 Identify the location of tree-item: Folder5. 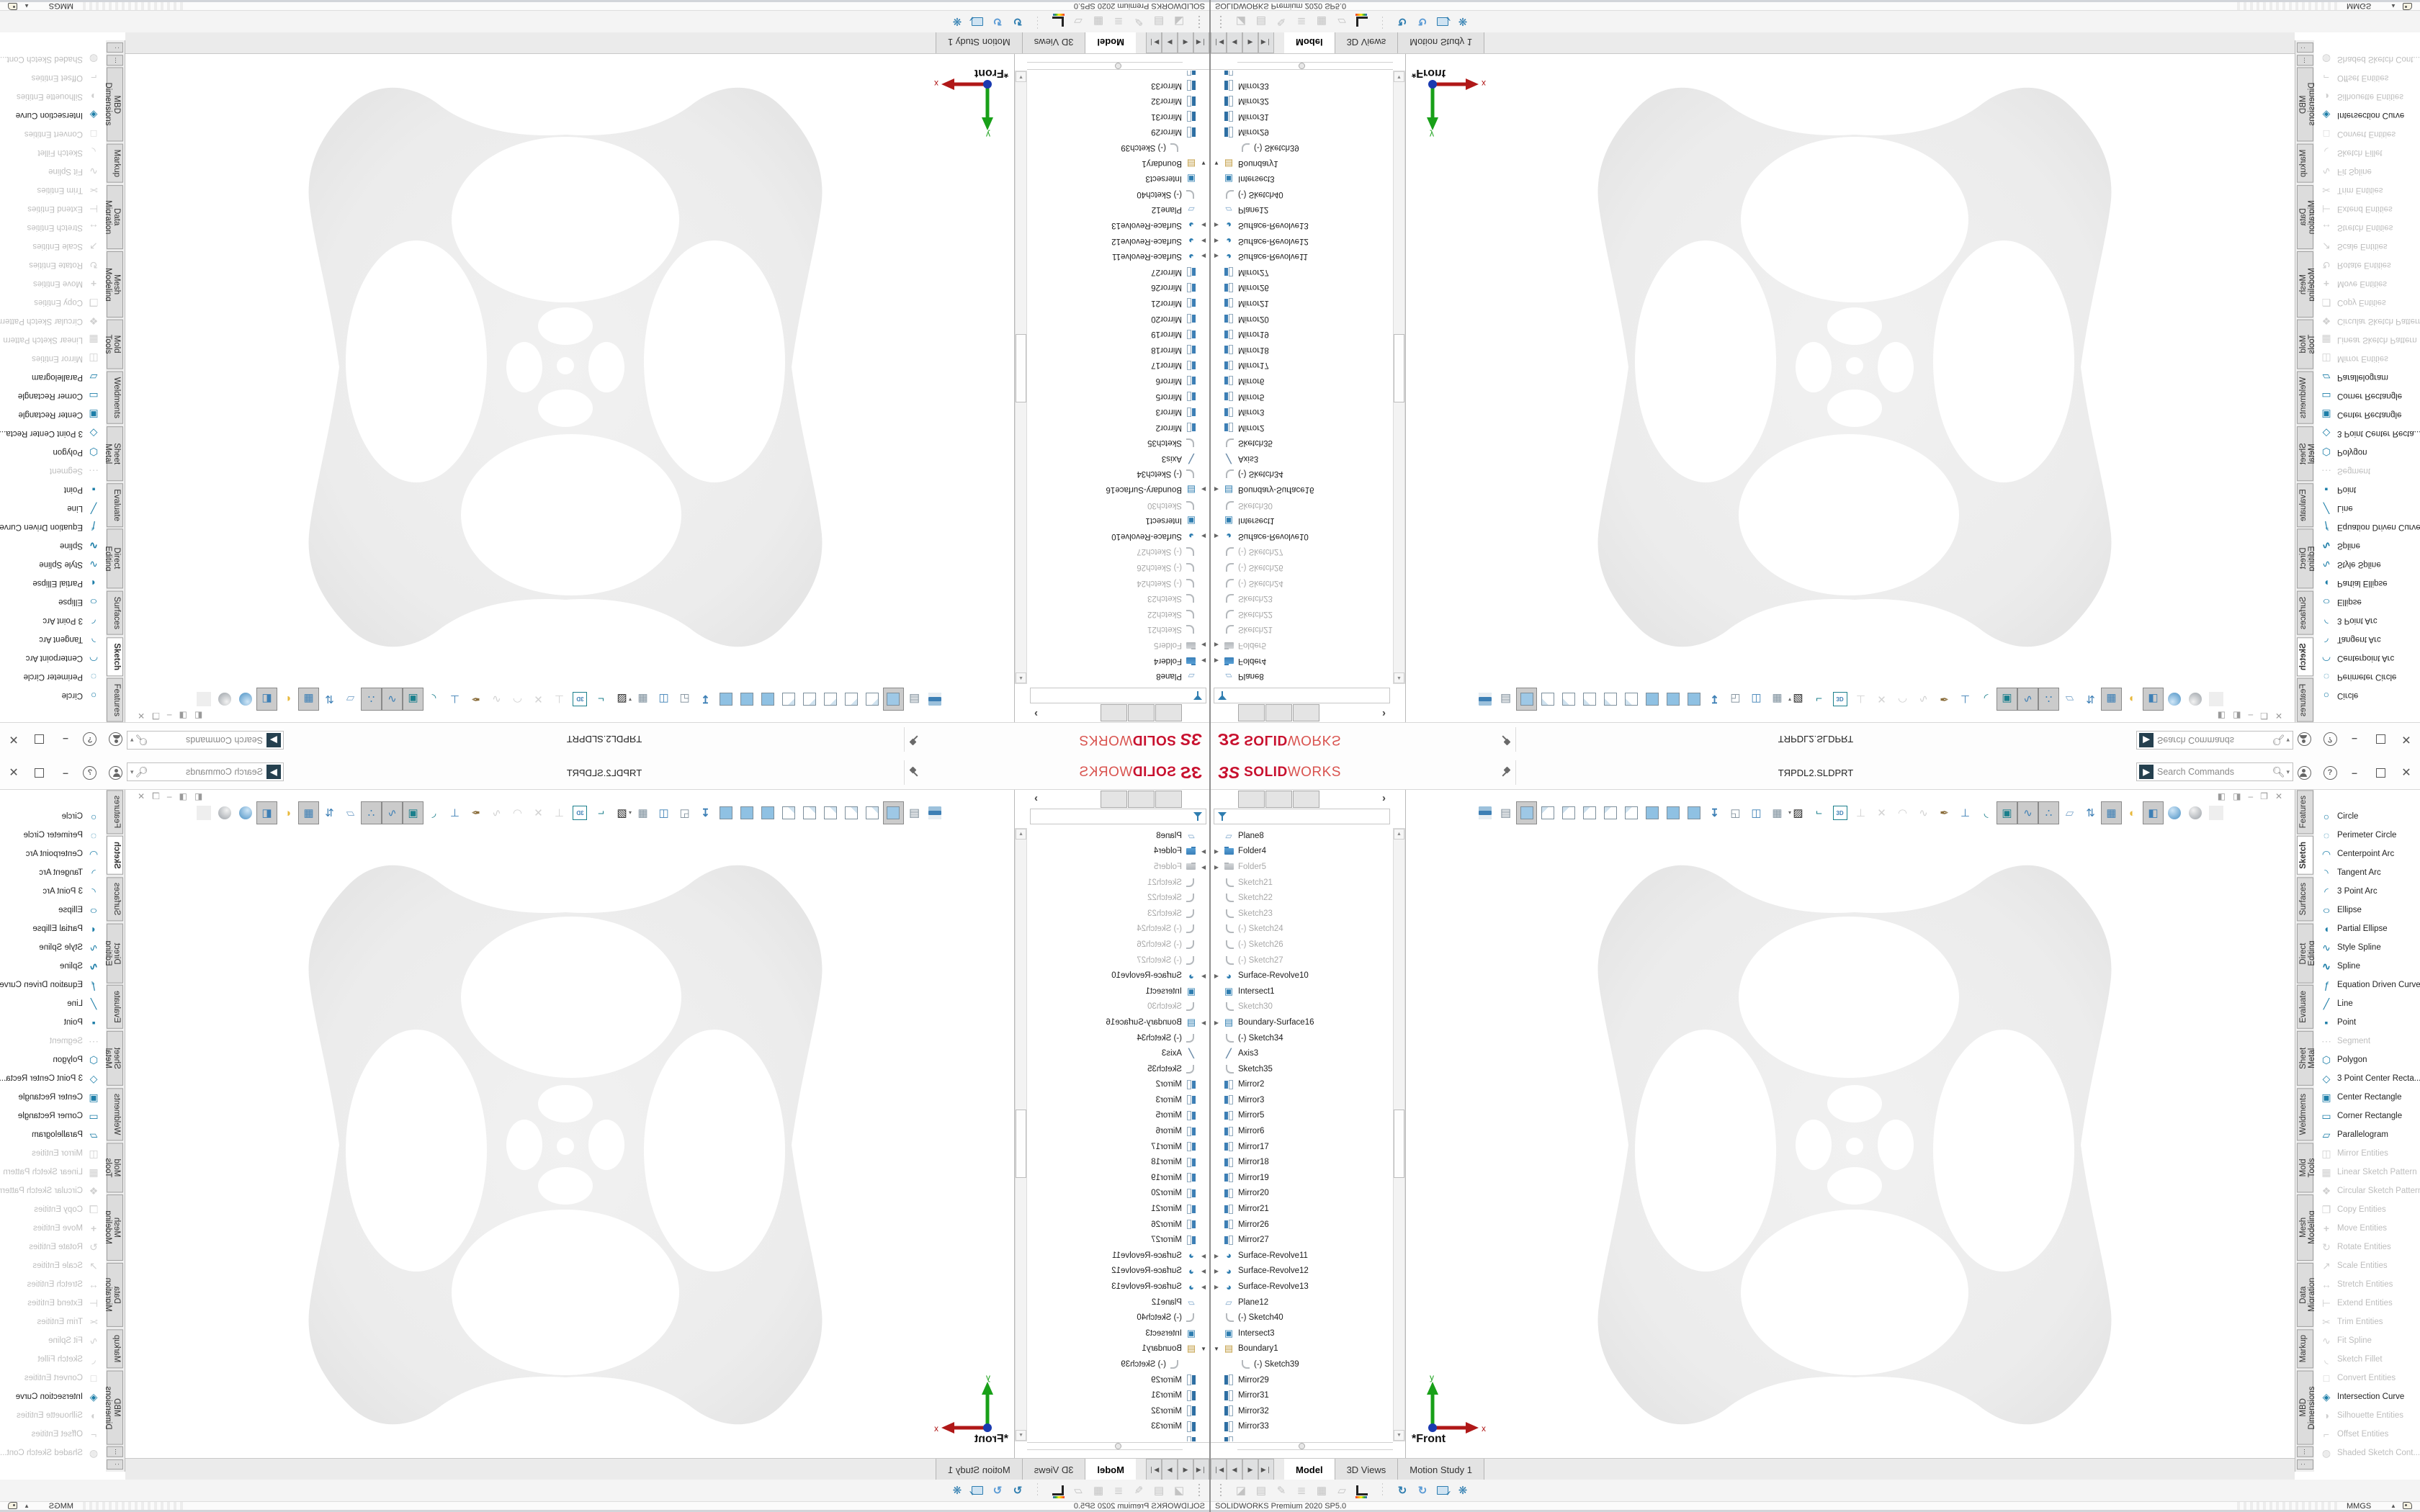
(1301, 645).